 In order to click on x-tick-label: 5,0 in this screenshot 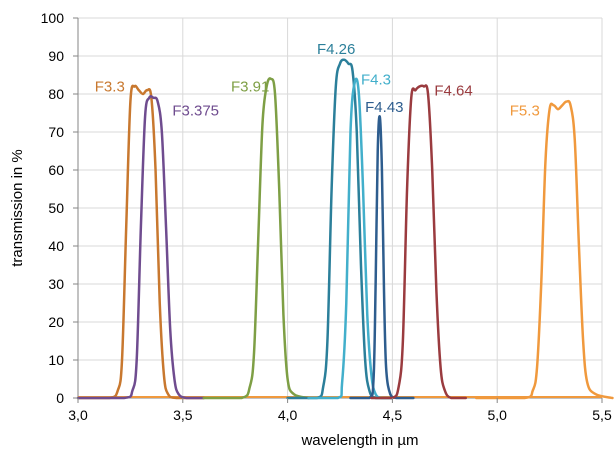, I will do `click(497, 415)`.